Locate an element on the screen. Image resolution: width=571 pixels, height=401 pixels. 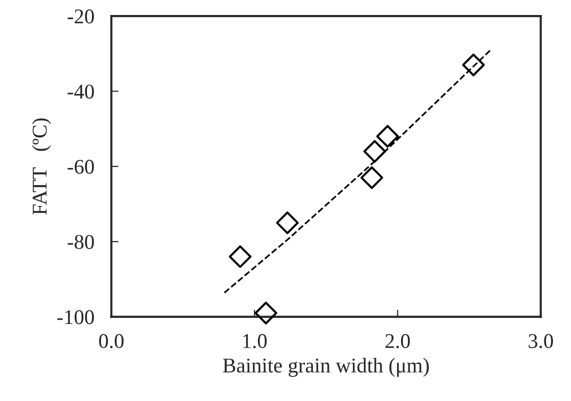
y-tick-label: -20 is located at coordinates (81, 16).